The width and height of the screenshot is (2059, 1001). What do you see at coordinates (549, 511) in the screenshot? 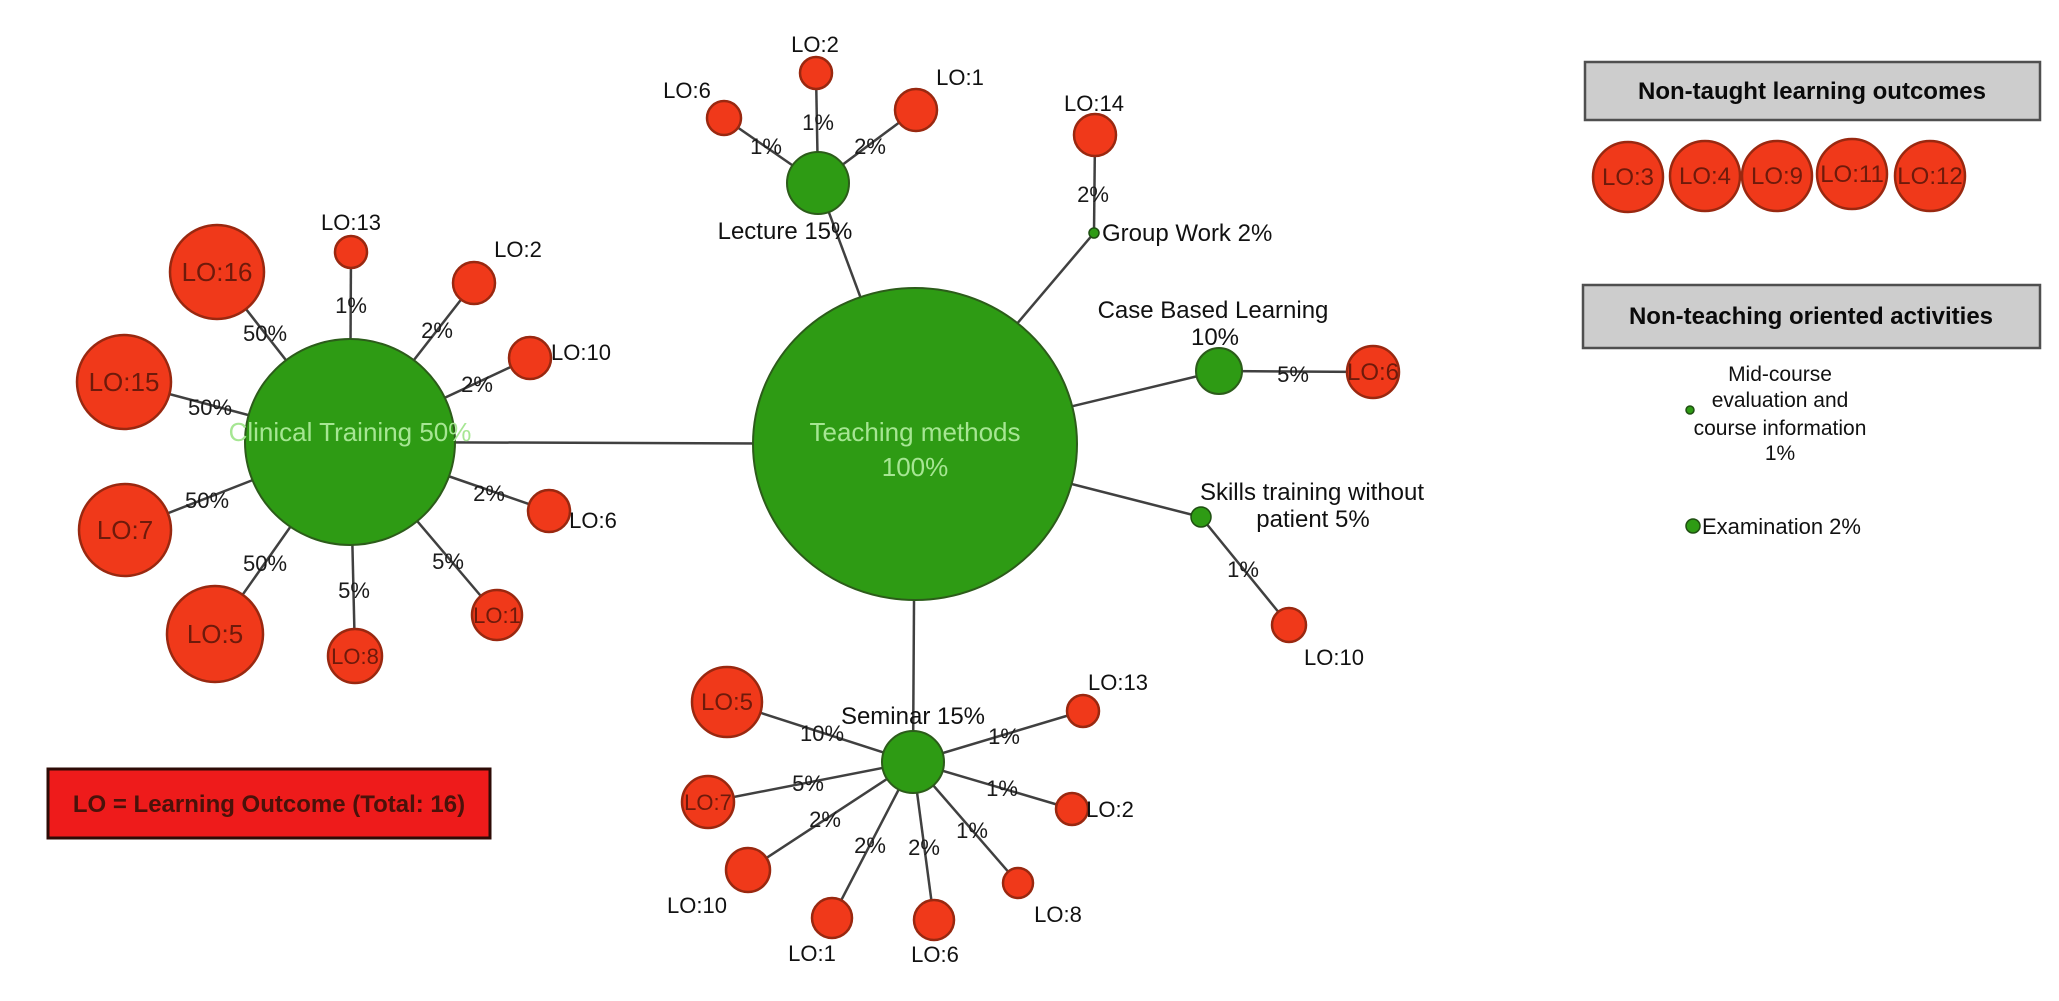
I see `node-lo6-clinical` at bounding box center [549, 511].